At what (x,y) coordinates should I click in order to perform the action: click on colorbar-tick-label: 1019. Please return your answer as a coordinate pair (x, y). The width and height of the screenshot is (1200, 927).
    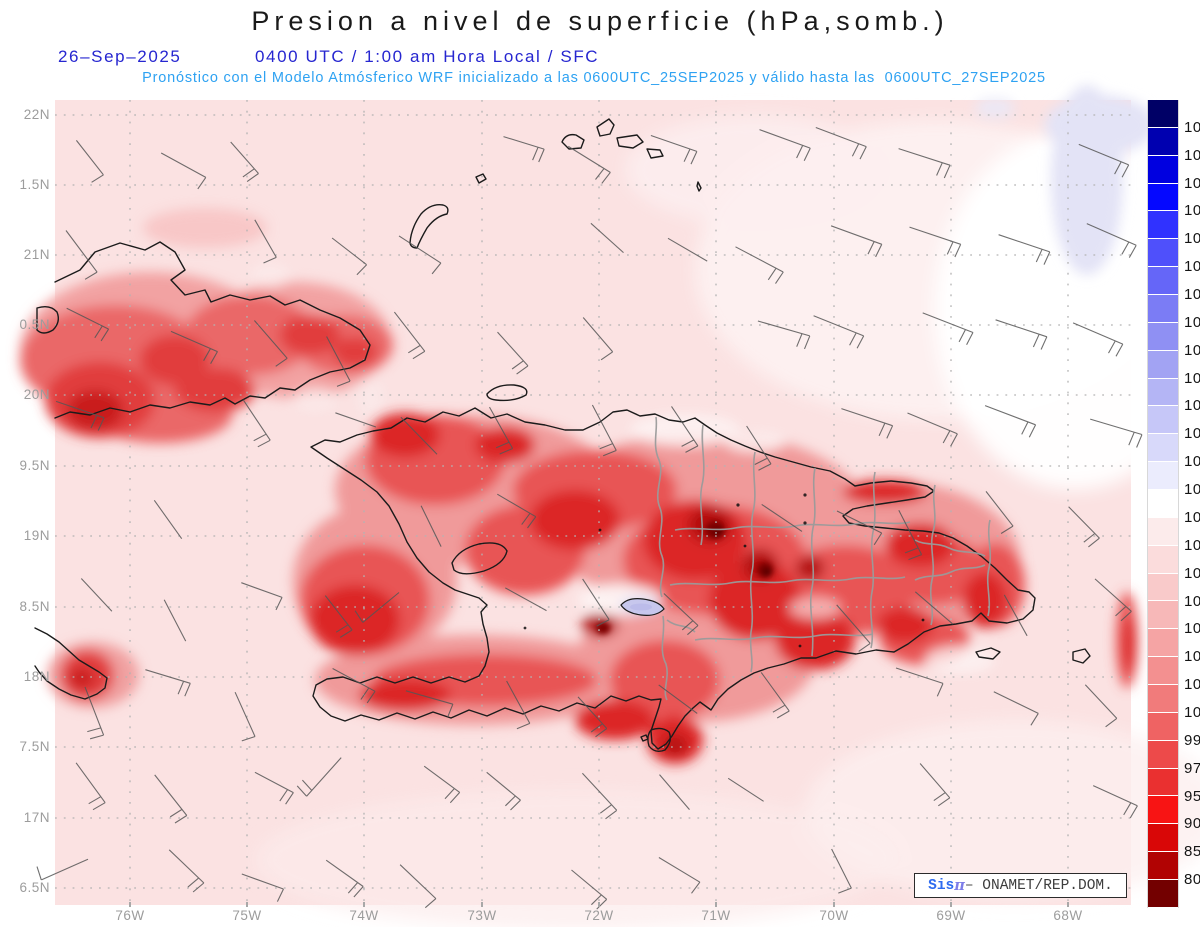
    Looking at the image, I should click on (1192, 350).